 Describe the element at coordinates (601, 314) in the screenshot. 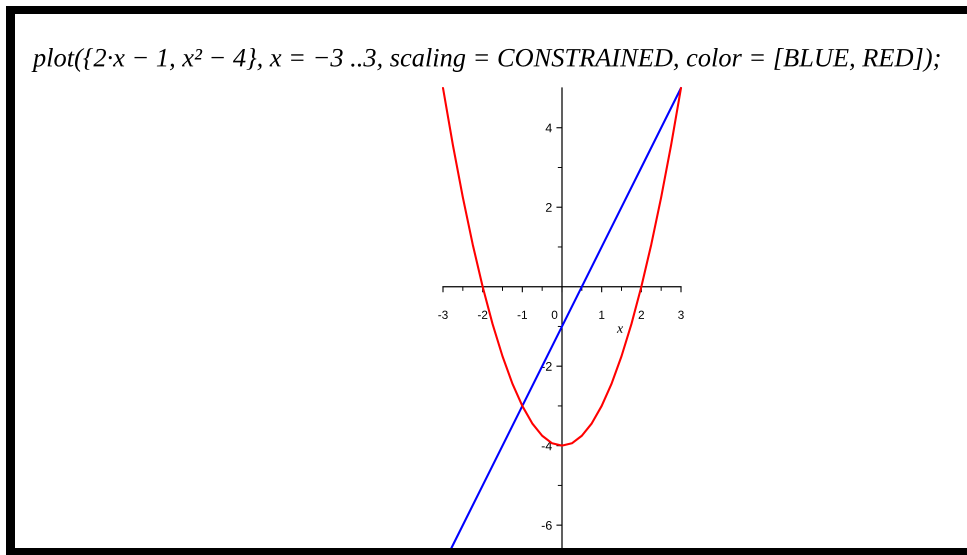

I see `x-tick-label: 1` at that location.